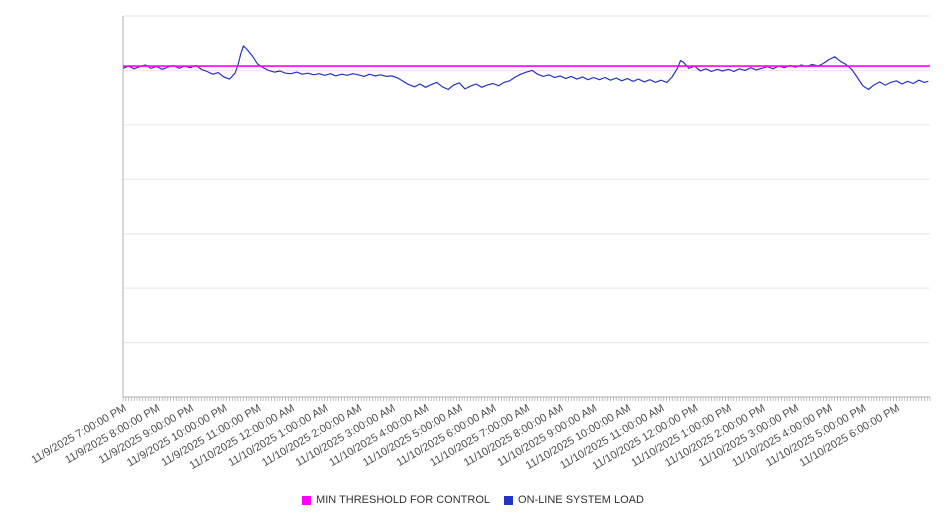 The width and height of the screenshot is (946, 526). What do you see at coordinates (525, 68) in the screenshot?
I see `system-load-line` at bounding box center [525, 68].